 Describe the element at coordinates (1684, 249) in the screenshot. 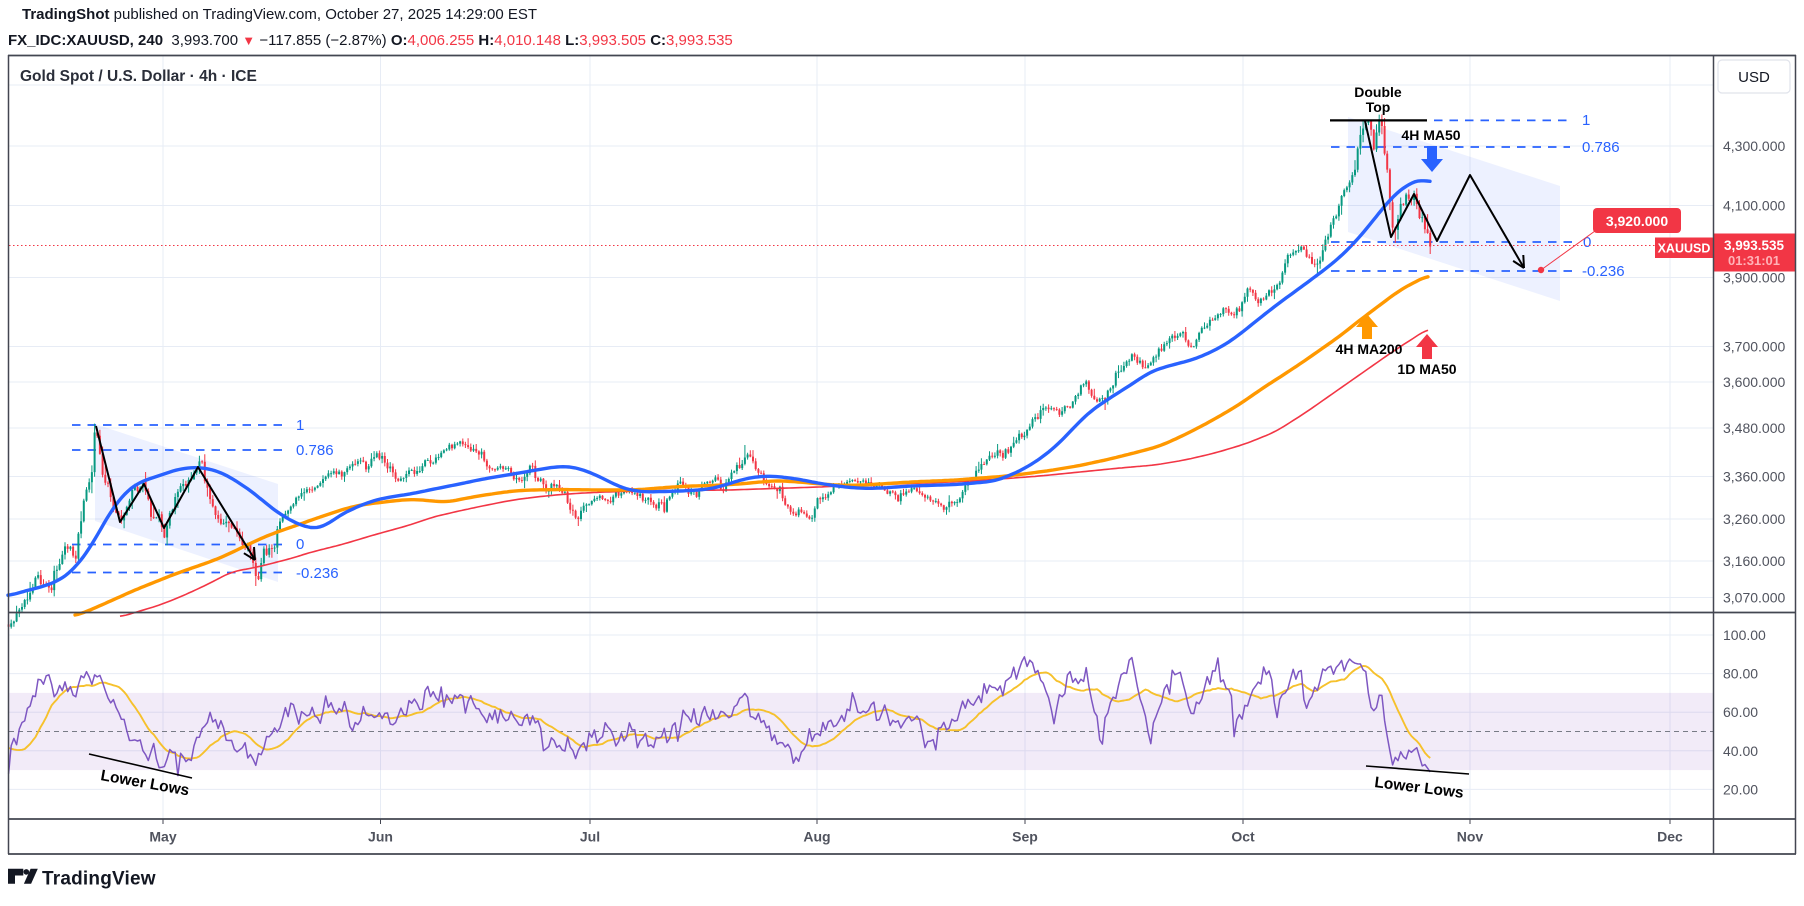

I see `svg-text: XAUUSD` at that location.